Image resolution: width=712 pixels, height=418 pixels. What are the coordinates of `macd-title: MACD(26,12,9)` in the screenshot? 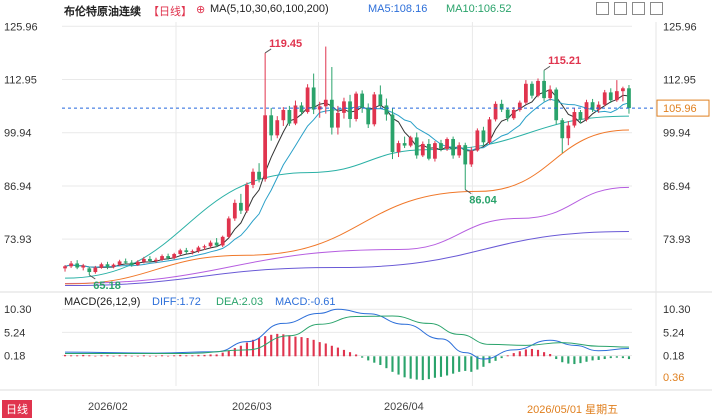 It's located at (102, 302).